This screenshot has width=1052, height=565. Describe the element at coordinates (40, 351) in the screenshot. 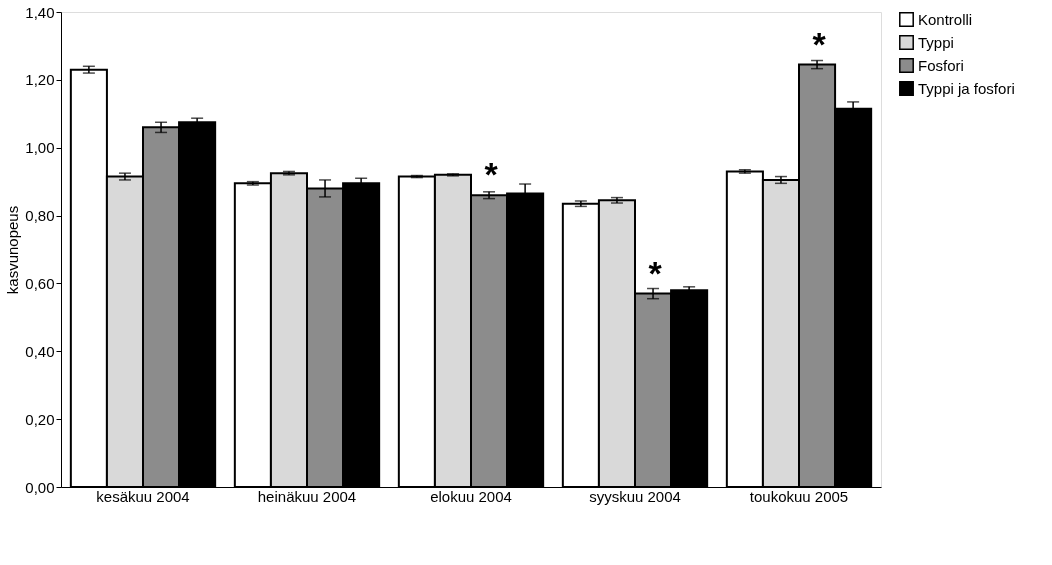

I see `y-tick-label: 0,40` at that location.